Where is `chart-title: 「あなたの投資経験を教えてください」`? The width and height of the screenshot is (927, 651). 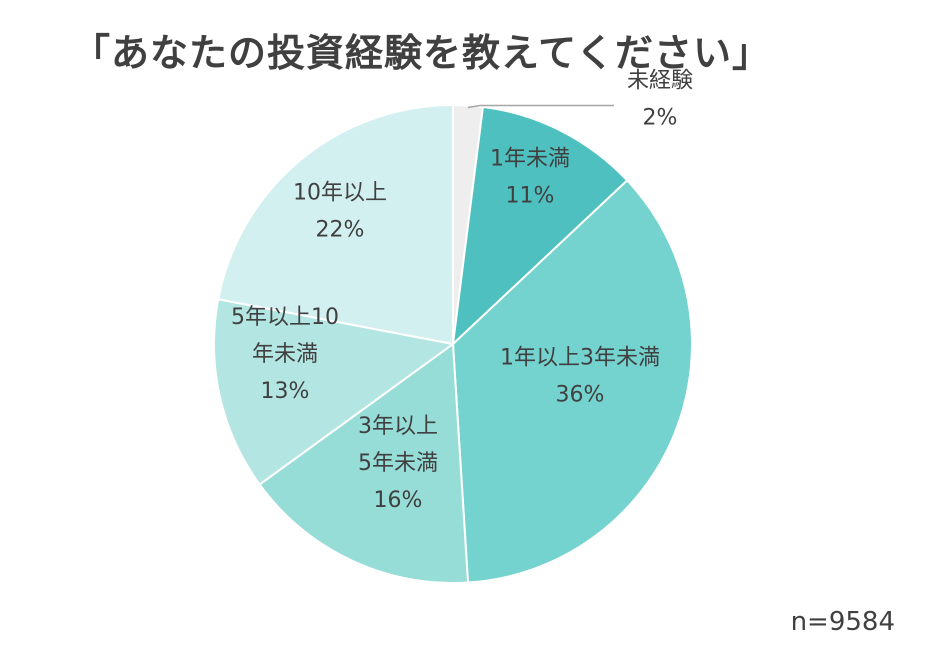 chart-title: 「あなたの投資経験を教えてください」 is located at coordinates (421, 53).